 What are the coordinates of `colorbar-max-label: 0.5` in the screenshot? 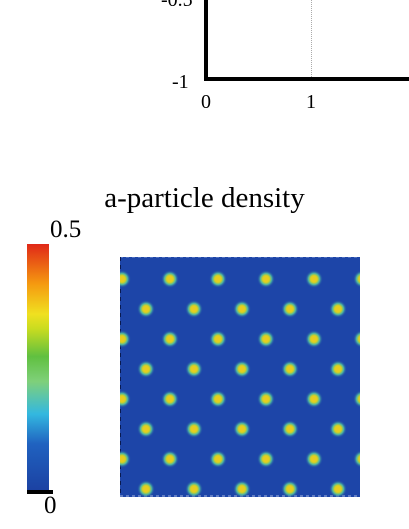 It's located at (66, 229).